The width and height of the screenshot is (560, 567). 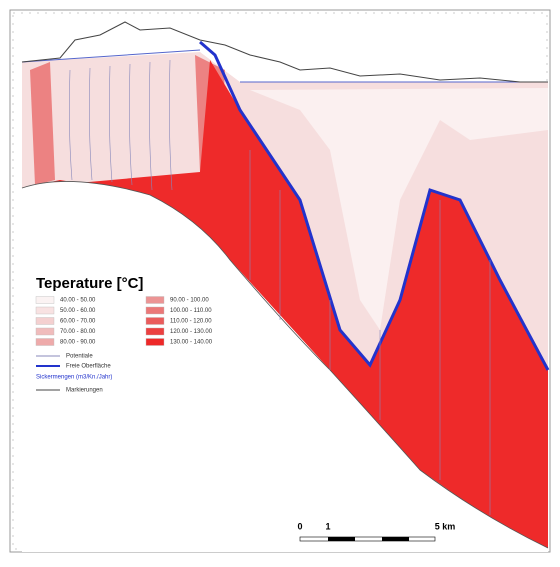 I want to click on scale-track, so click(x=367, y=539).